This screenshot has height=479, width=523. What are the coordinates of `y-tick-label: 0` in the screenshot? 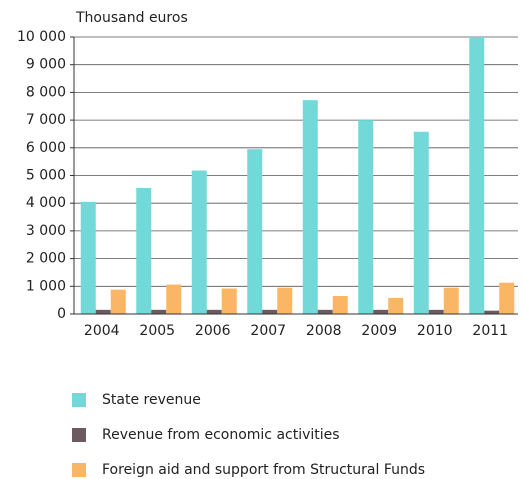 It's located at (61, 314).